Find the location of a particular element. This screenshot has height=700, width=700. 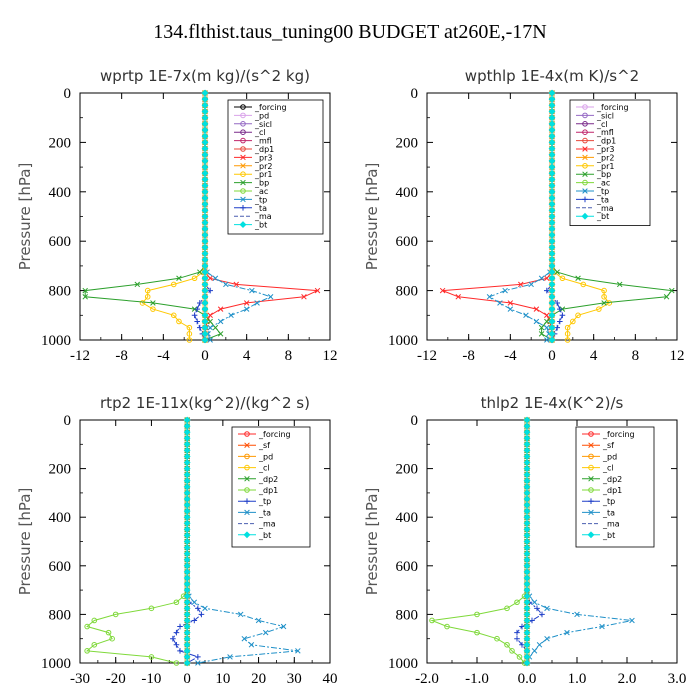

x-tick-label: 10 is located at coordinates (222, 679).